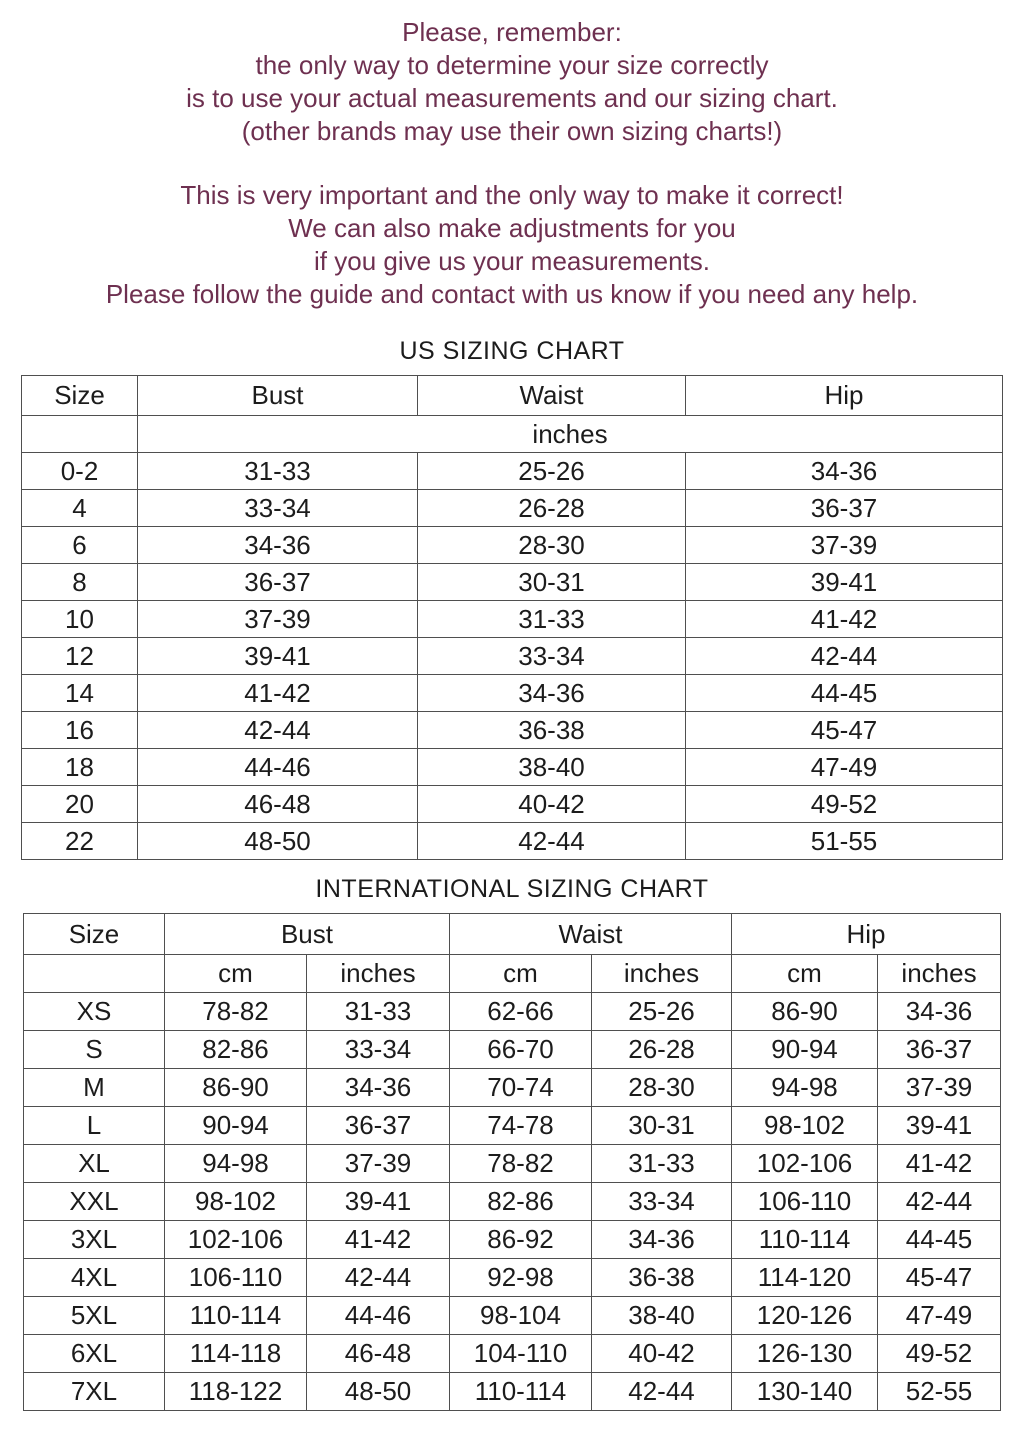  I want to click on size-cell: 4, so click(79, 508).